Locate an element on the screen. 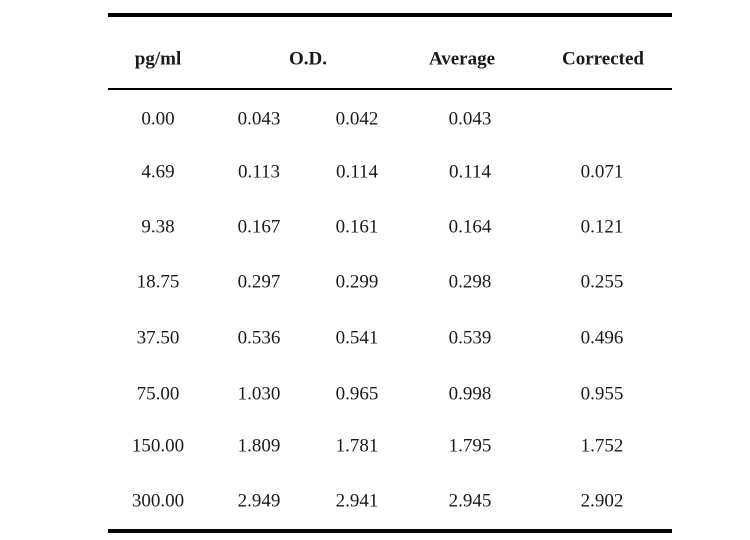  cell-od-1: 2.949 is located at coordinates (259, 501).